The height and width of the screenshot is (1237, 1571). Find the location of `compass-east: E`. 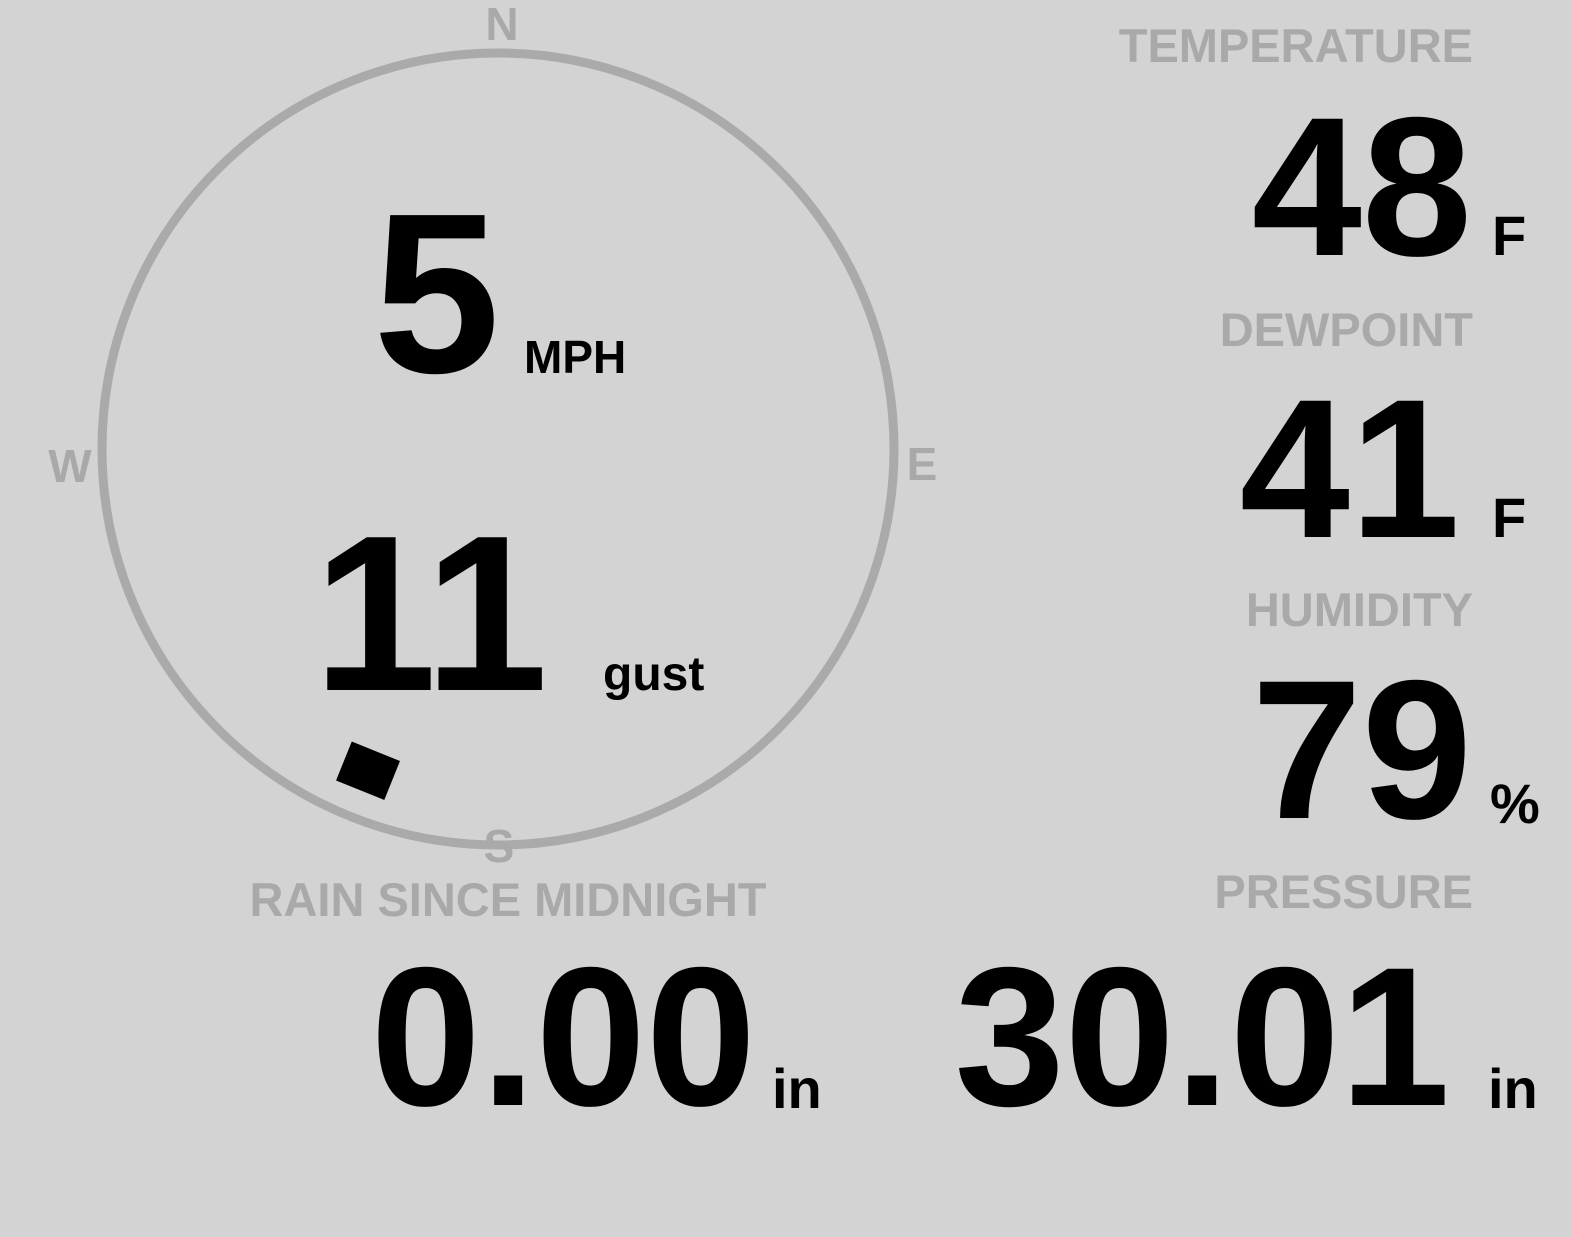

compass-east: E is located at coordinates (922, 464).